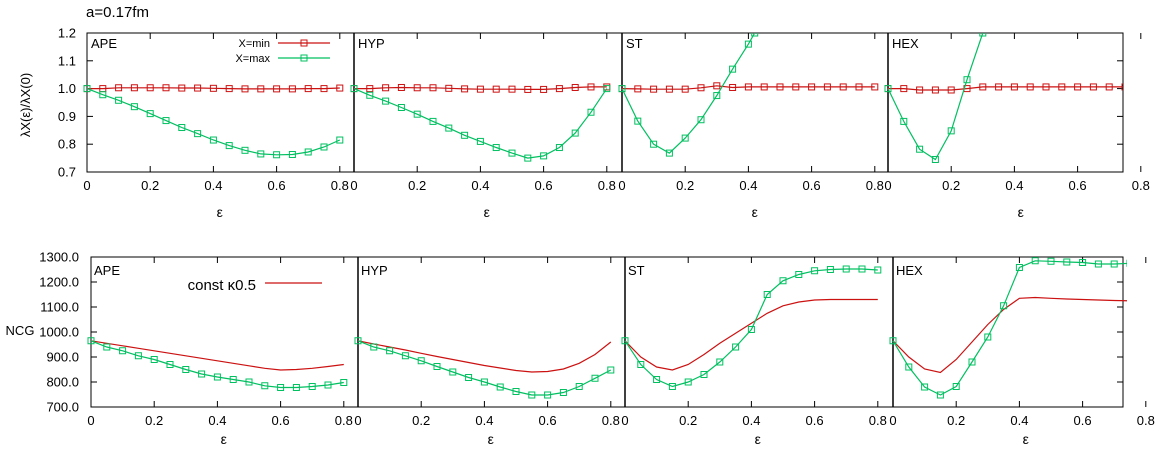  Describe the element at coordinates (59, 257) in the screenshot. I see `y-tick-label: 1300.0` at that location.